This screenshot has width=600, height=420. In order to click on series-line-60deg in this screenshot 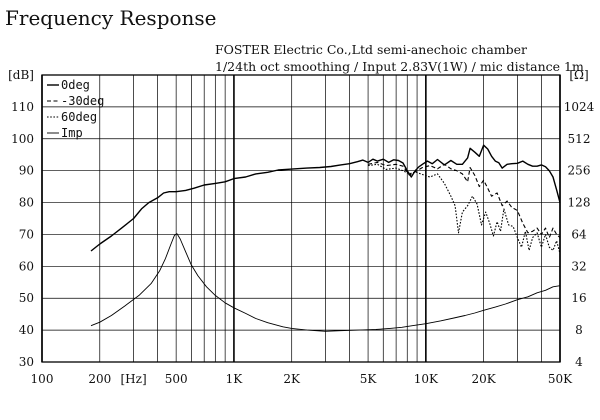, I will do `click(464, 208)`.